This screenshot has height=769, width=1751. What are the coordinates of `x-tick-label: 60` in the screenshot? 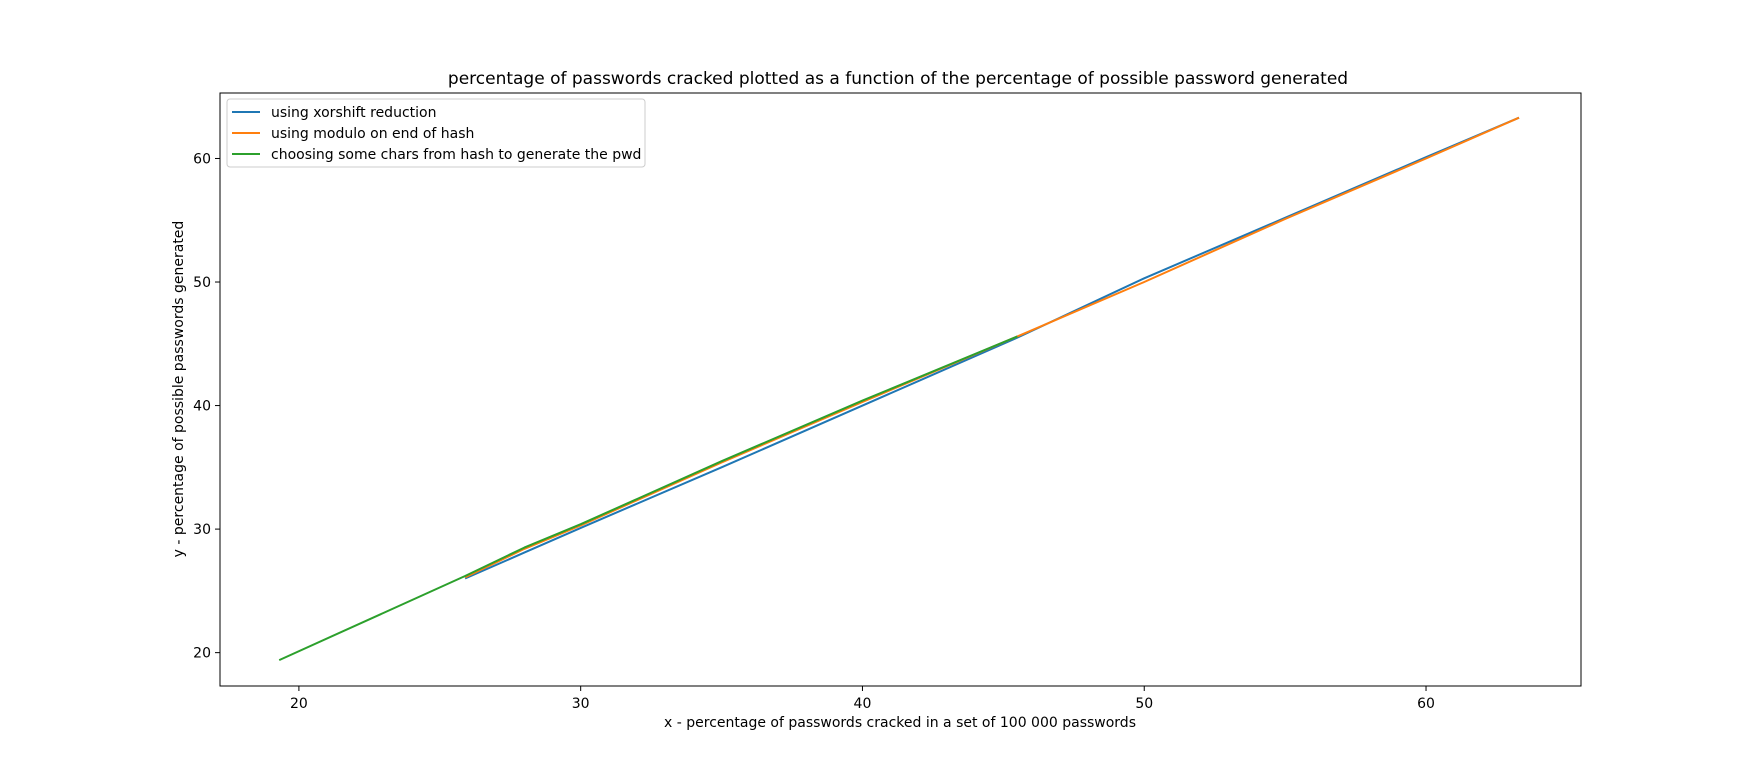 It's located at (1426, 704).